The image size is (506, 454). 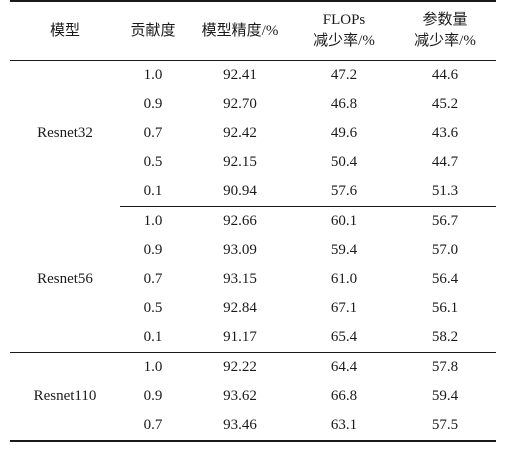 I want to click on table-row: 0.7 93.46 63.1 57.5, so click(x=253, y=426).